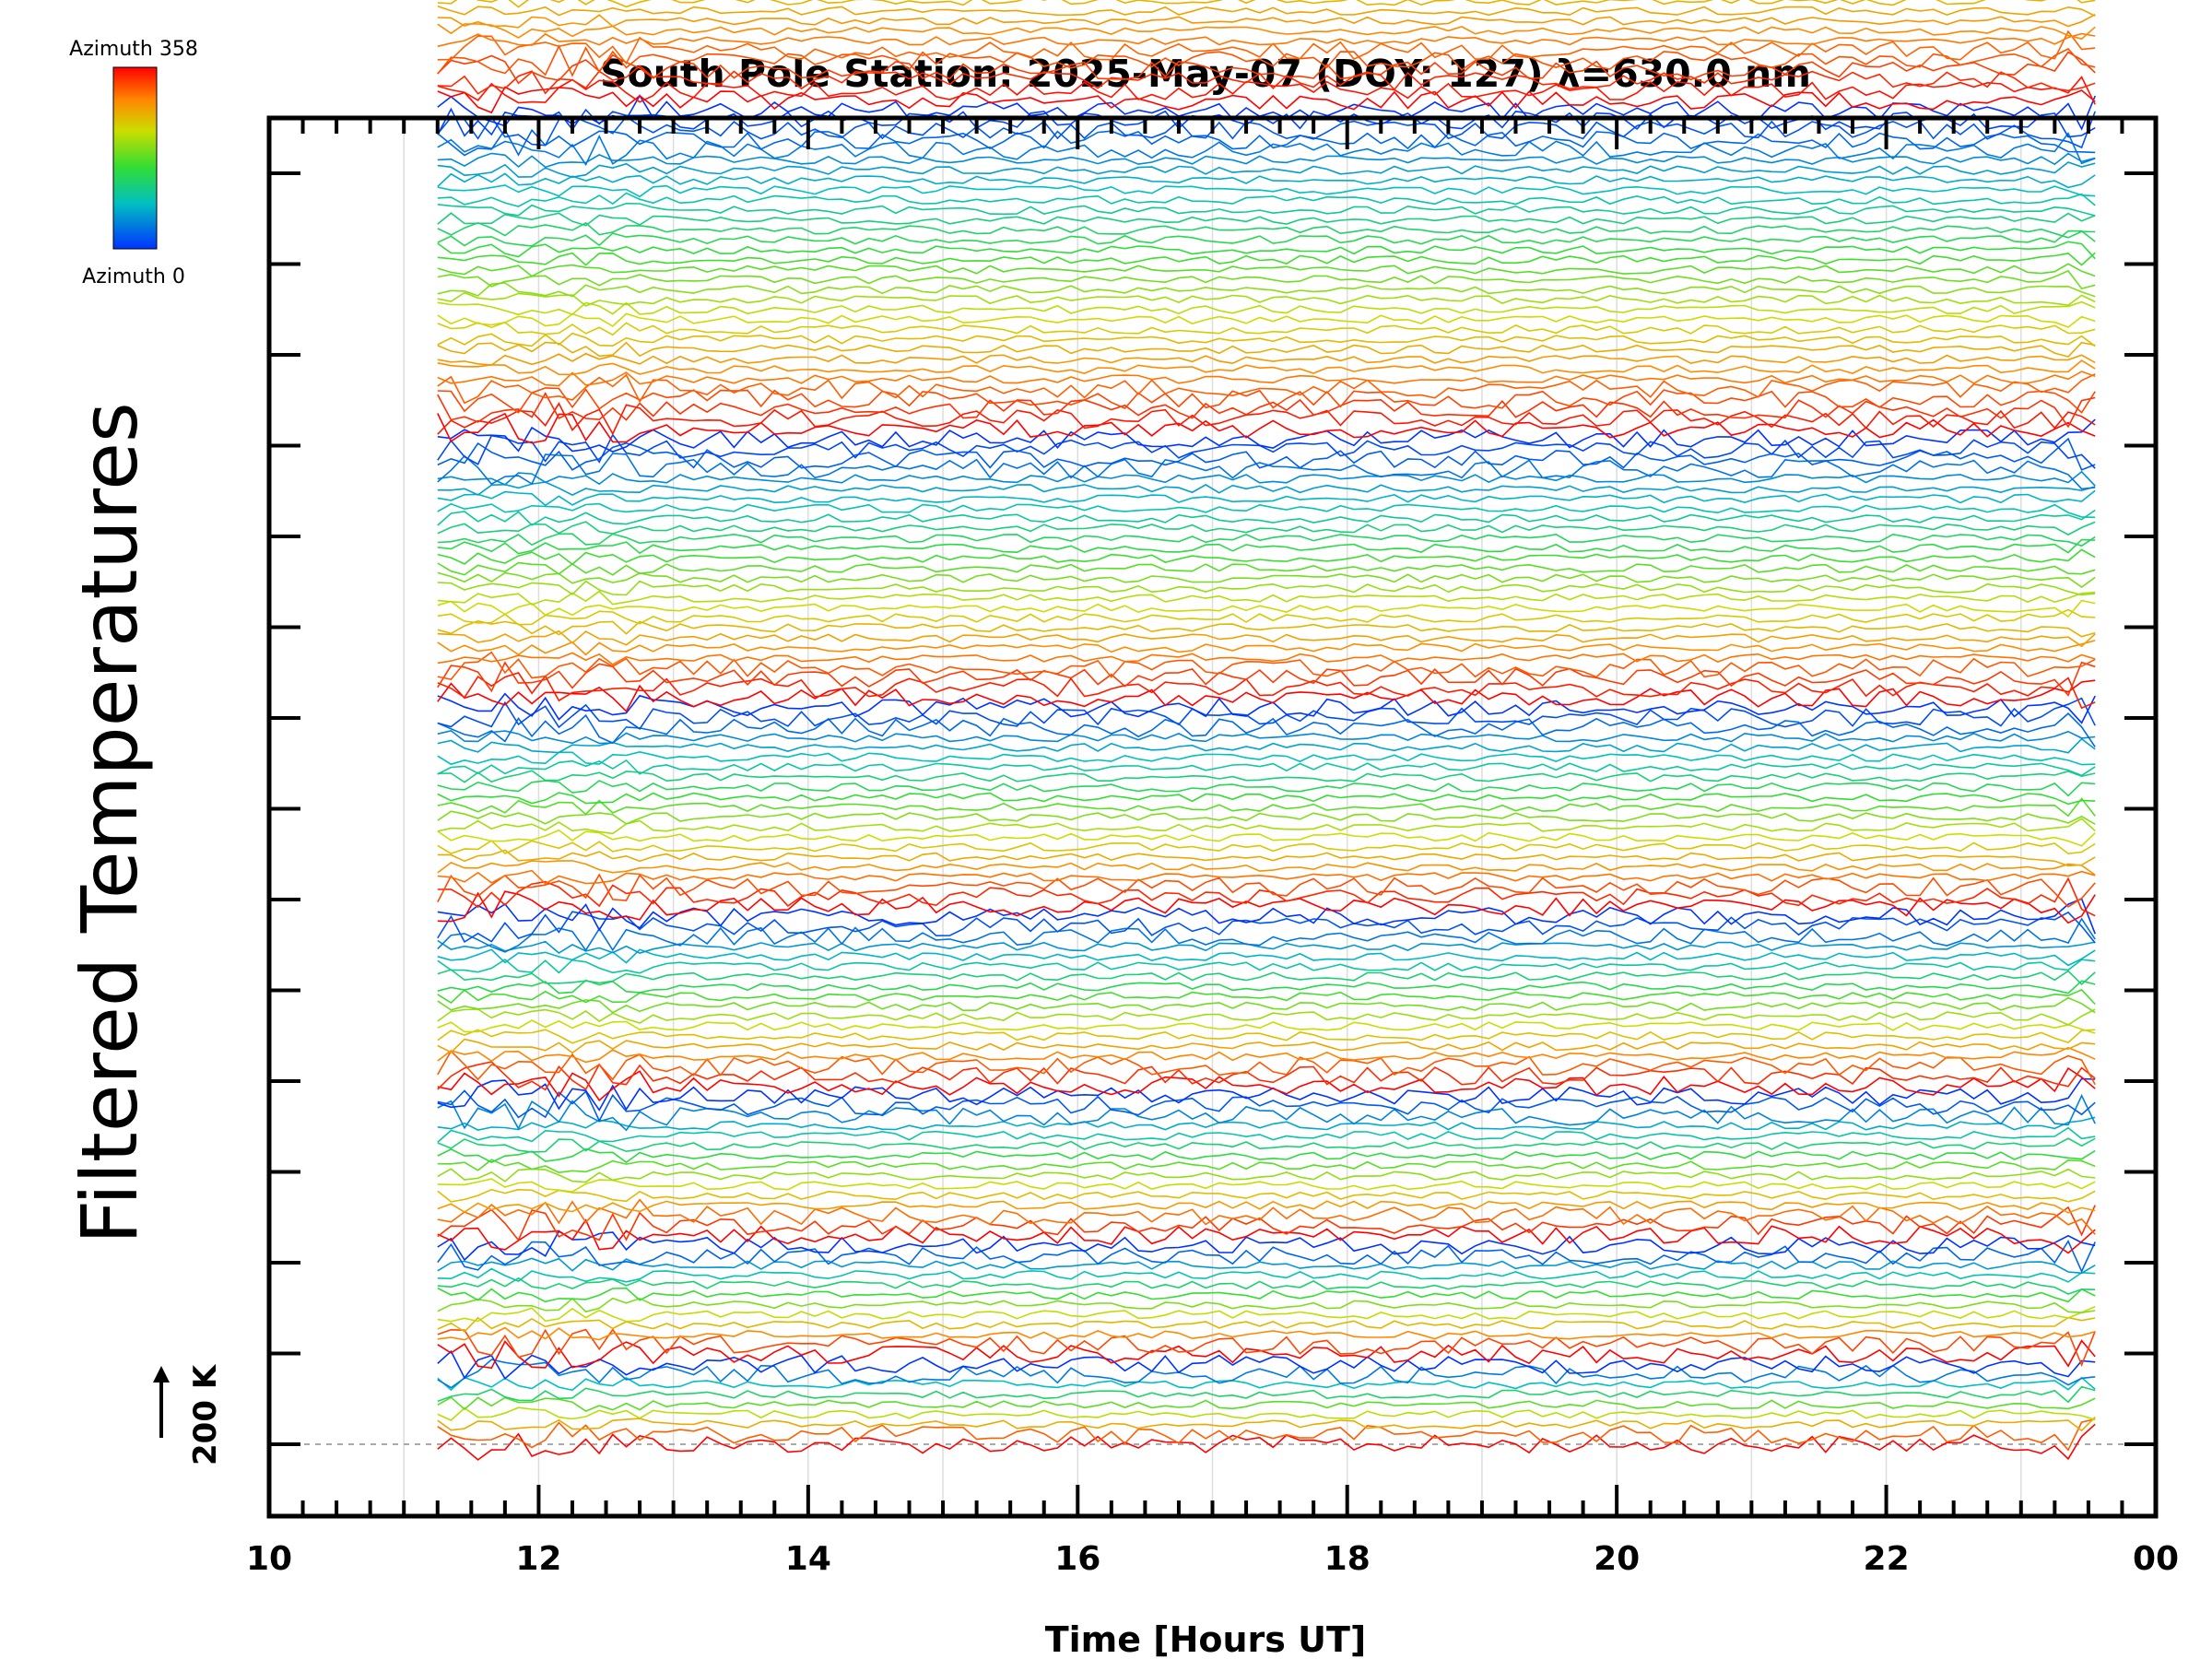 This screenshot has width=2212, height=1659. What do you see at coordinates (808, 1559) in the screenshot?
I see `x-tick-label: 14` at bounding box center [808, 1559].